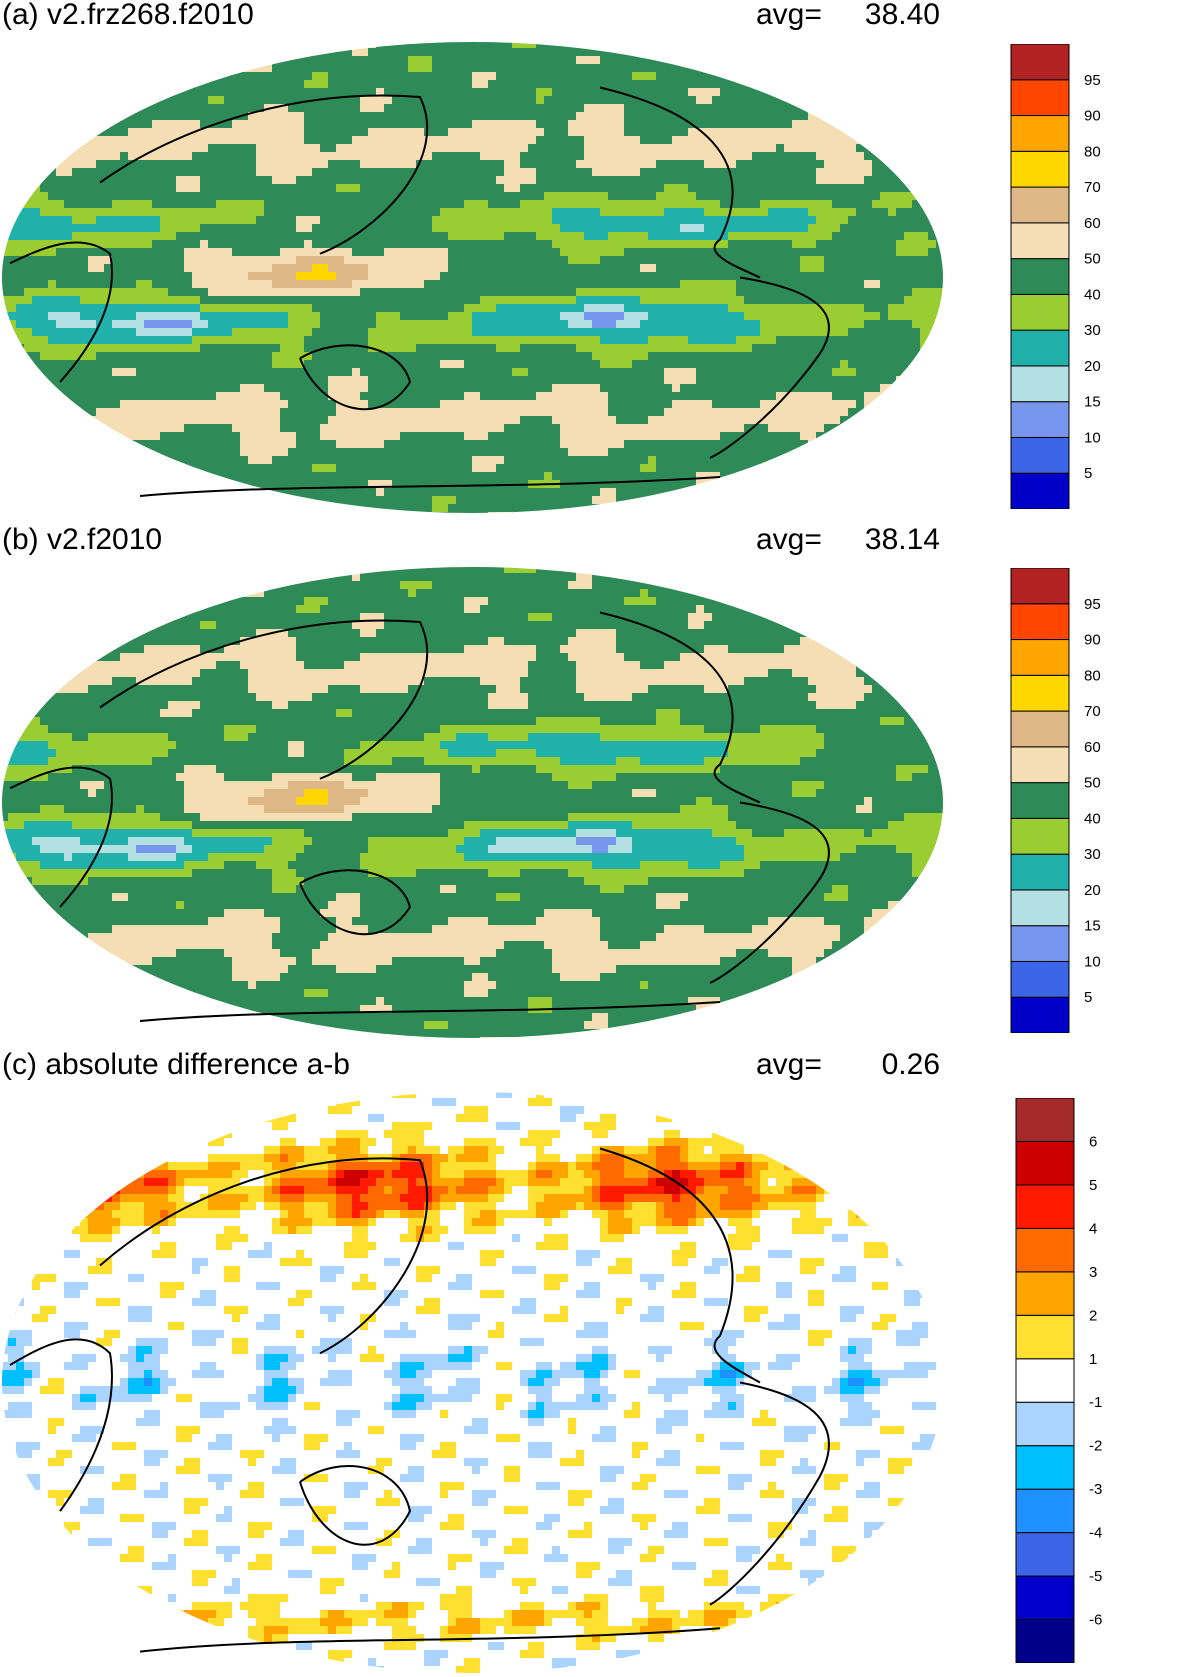  I want to click on panel-a-avg-label: avg=, so click(789, 16).